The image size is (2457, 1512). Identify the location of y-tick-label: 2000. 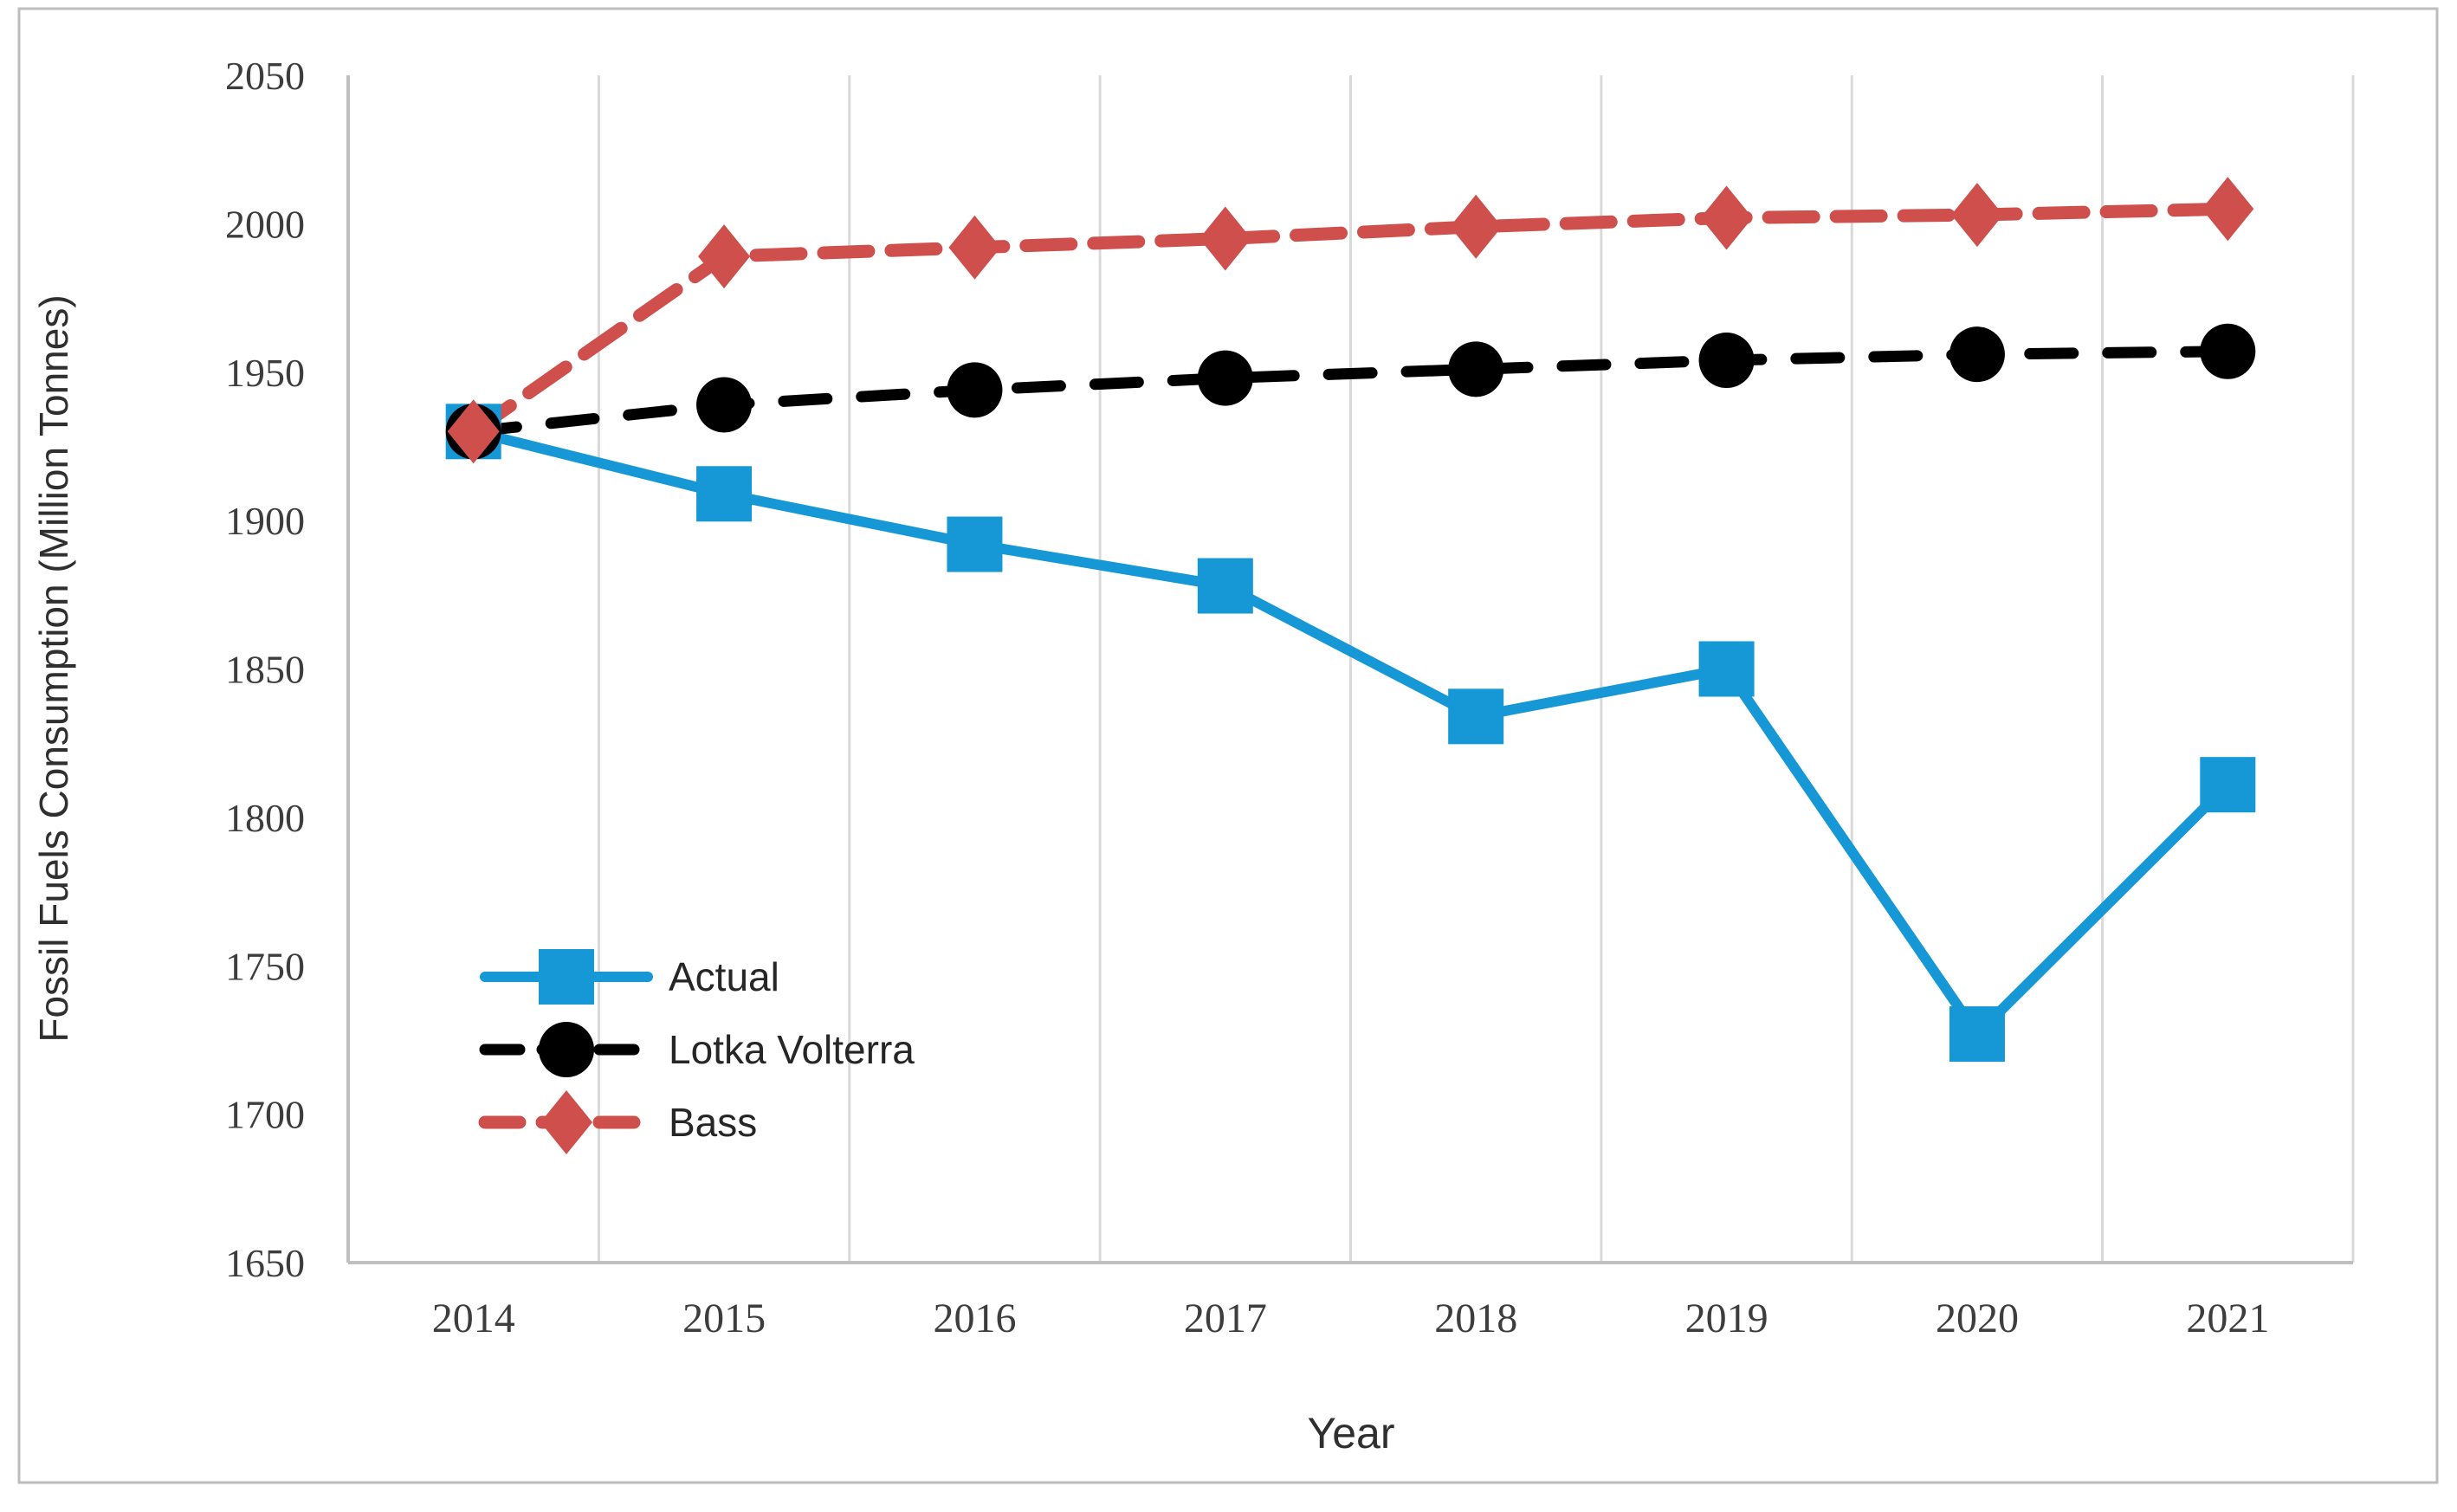
(265, 224).